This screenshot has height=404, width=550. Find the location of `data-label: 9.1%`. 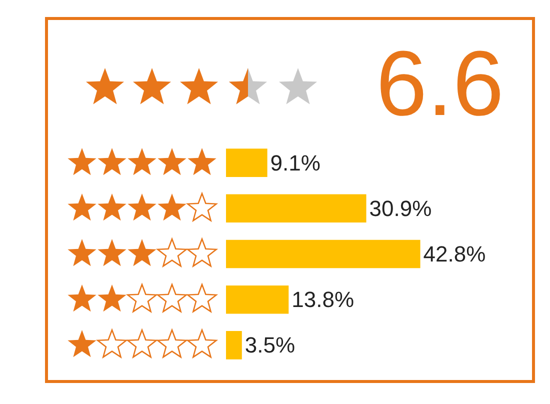

data-label: 9.1% is located at coordinates (295, 163).